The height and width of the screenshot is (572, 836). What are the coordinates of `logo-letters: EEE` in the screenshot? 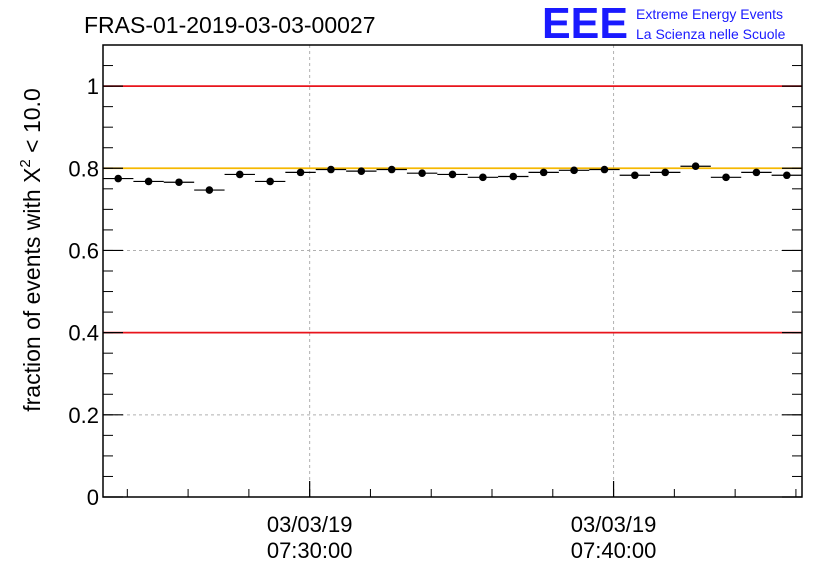 It's located at (585, 24).